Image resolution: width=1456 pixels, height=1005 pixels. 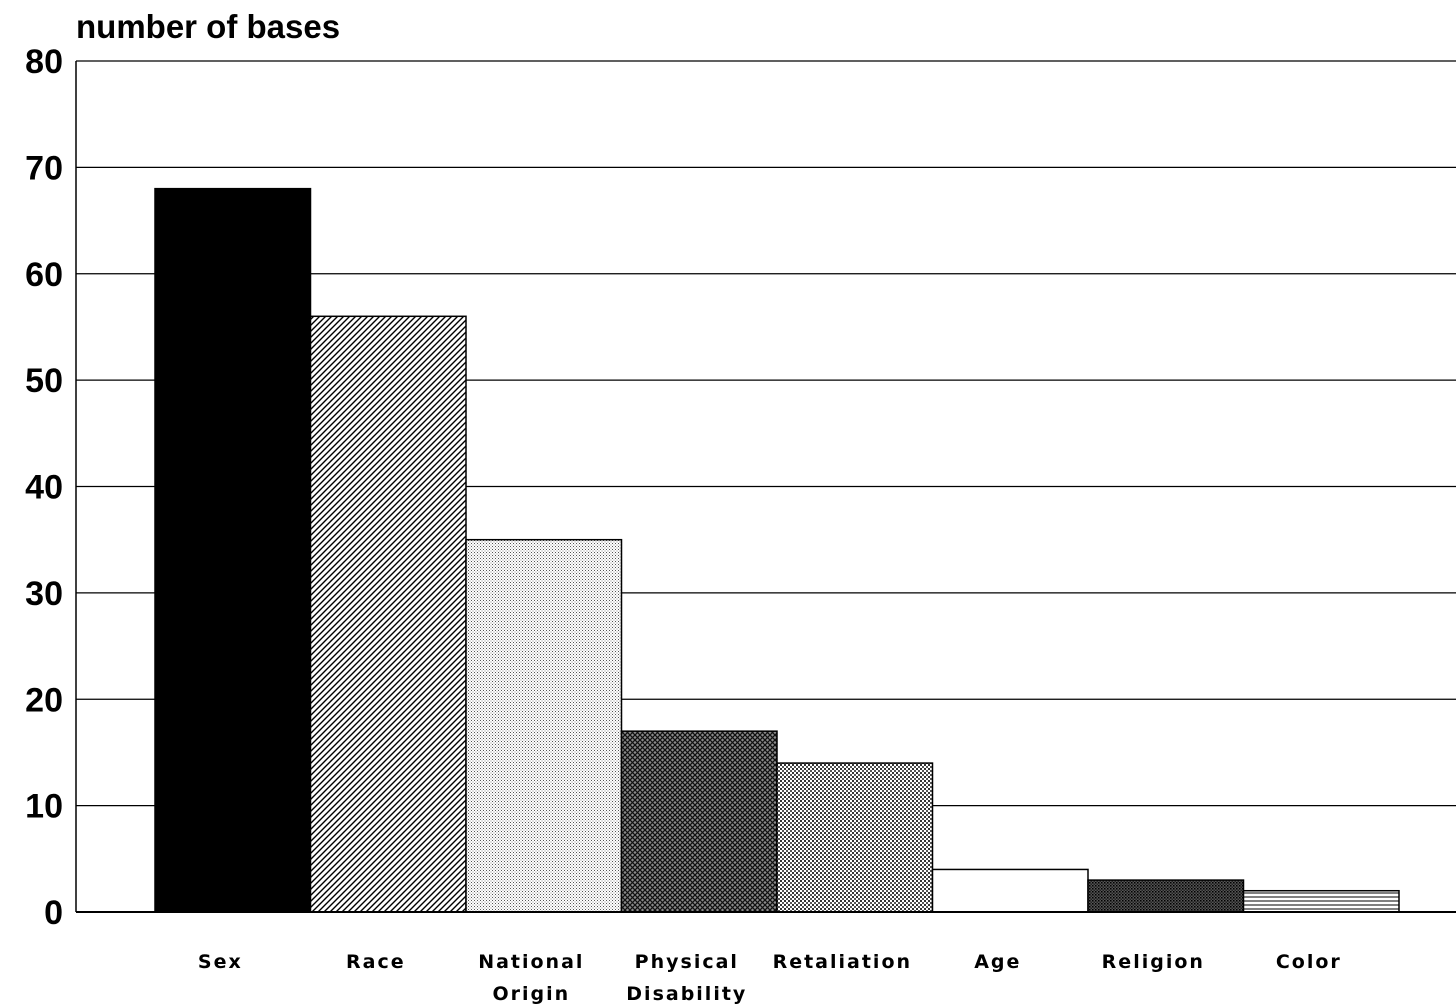 What do you see at coordinates (855, 837) in the screenshot?
I see `bar-retaliation` at bounding box center [855, 837].